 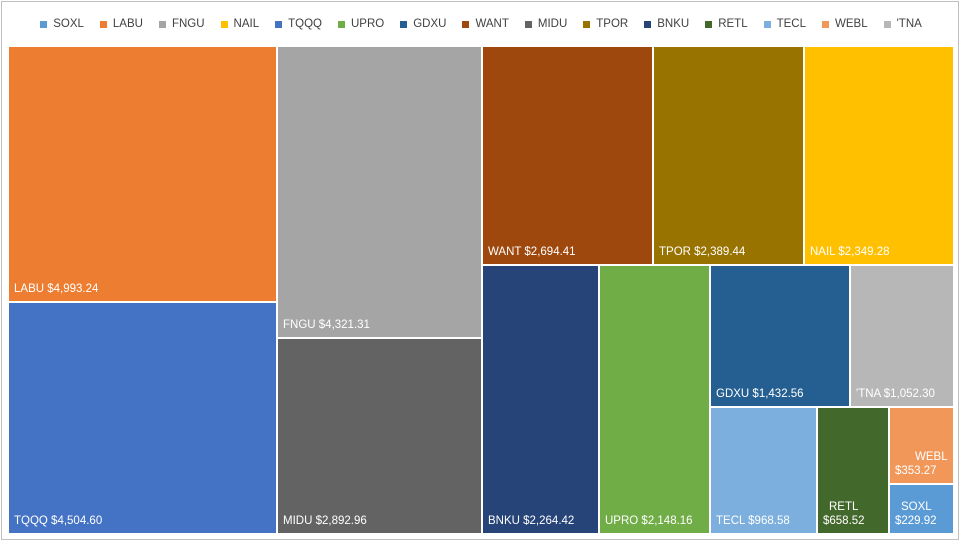 What do you see at coordinates (654, 399) in the screenshot?
I see `treemap-tile-upro: UPRO $2,148.16` at bounding box center [654, 399].